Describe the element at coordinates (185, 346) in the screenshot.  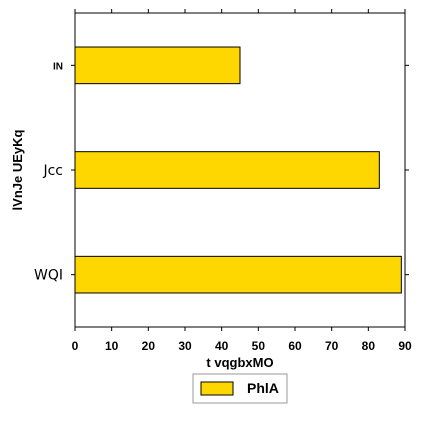
I see `x-tick-label: 30` at that location.